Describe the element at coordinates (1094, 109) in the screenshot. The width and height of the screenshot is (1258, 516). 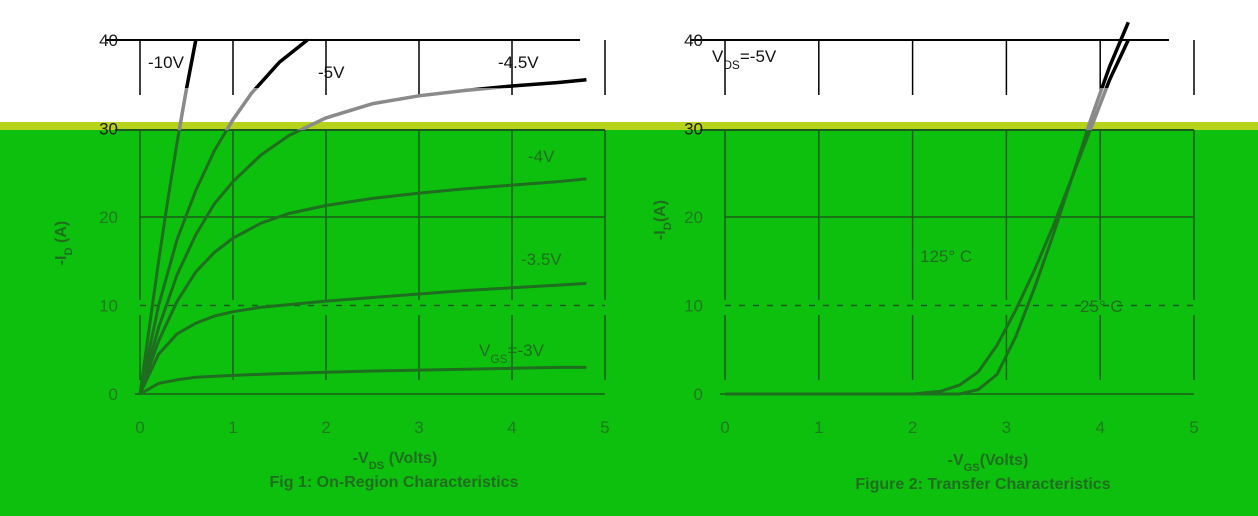
I see `chart-transfer-series-1-line-mid` at that location.